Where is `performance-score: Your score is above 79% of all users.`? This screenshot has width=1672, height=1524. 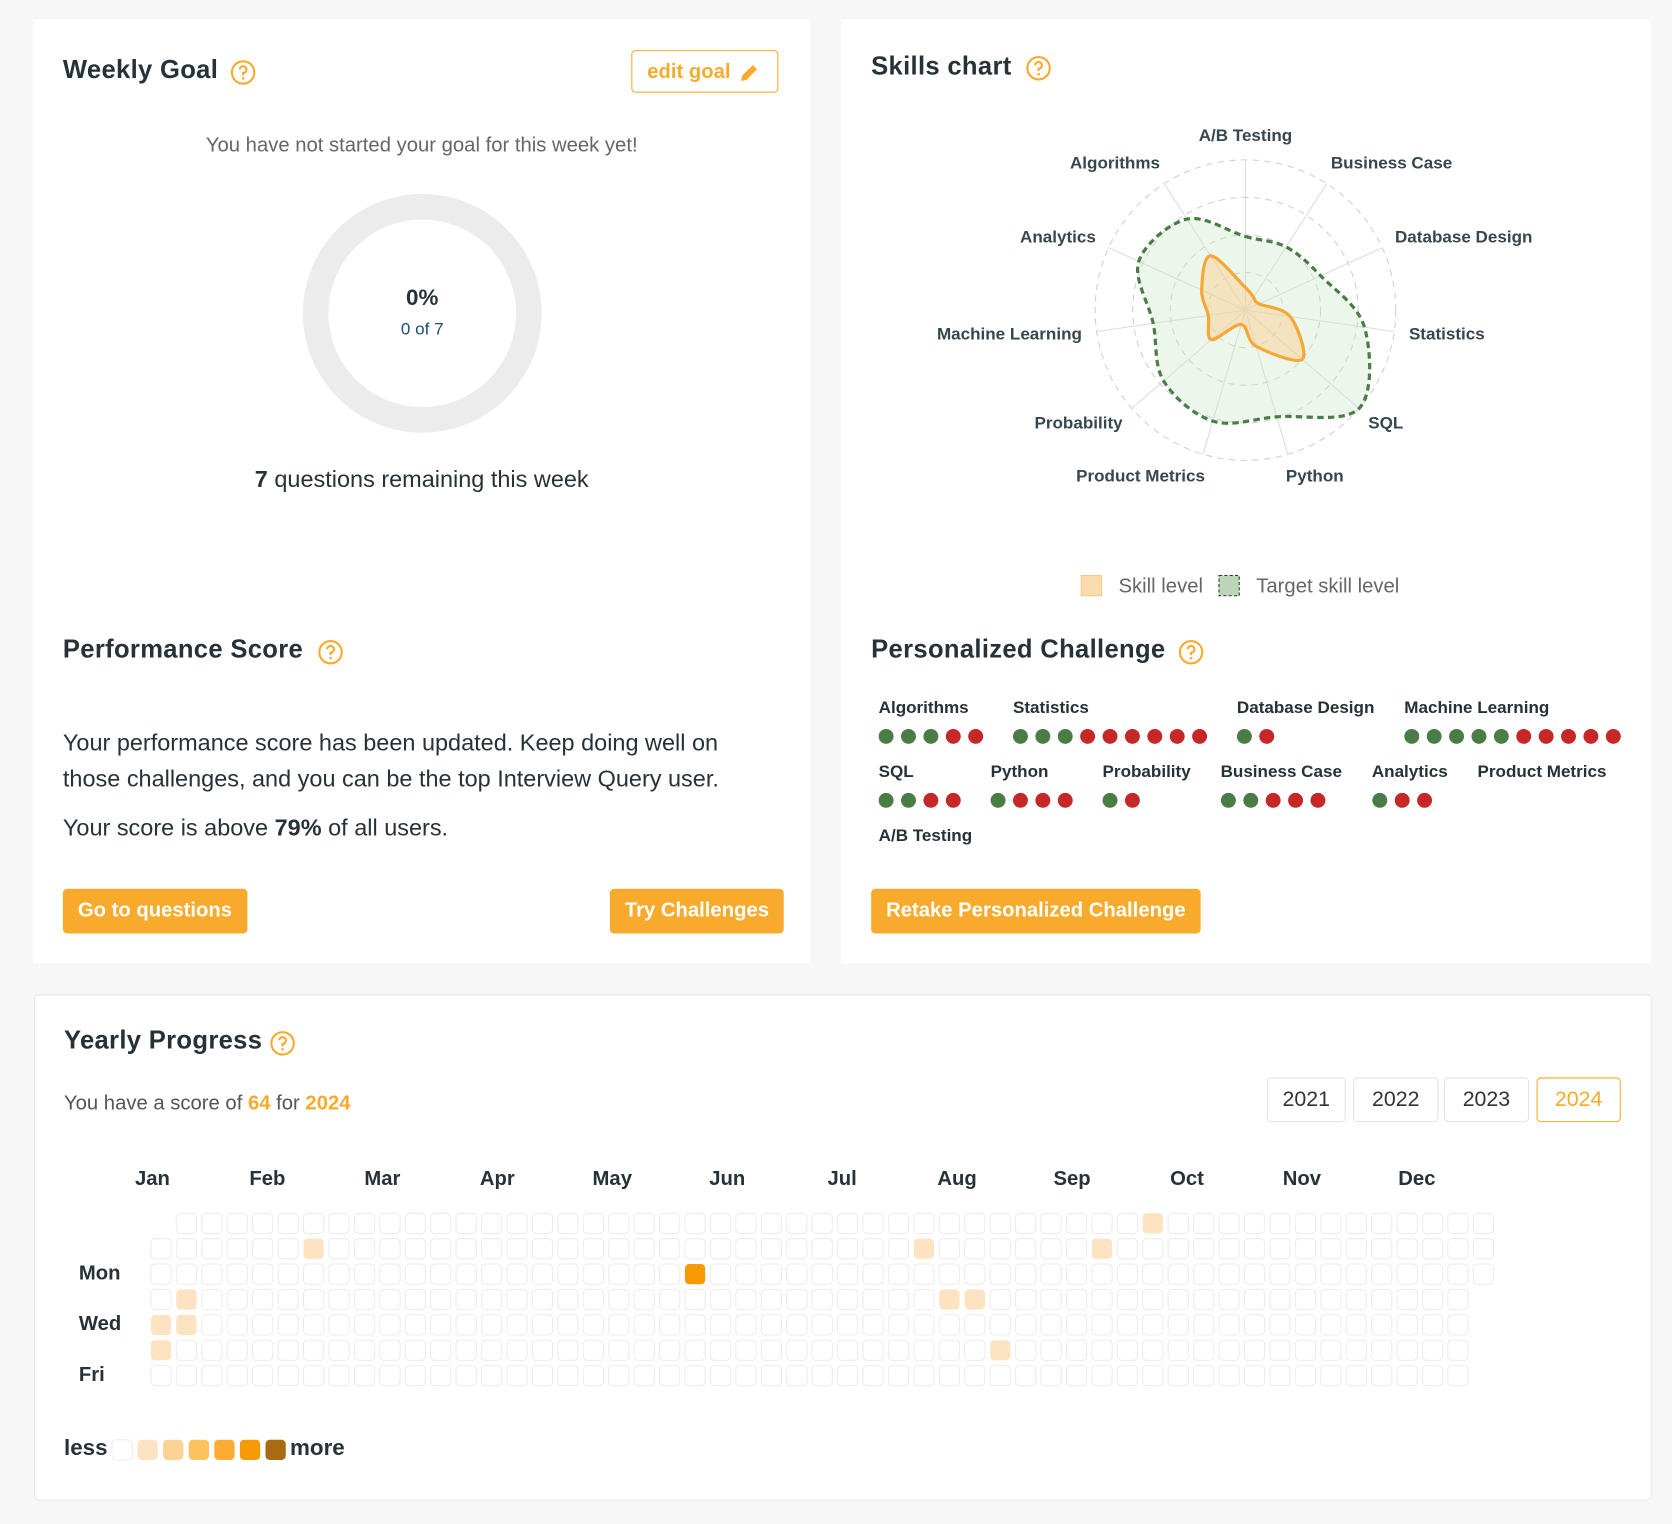
performance-score: Your score is above 79% of all users. is located at coordinates (255, 828).